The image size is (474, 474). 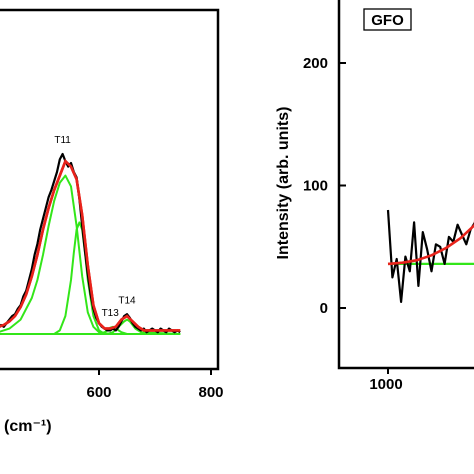 I want to click on left-series-group, so click(x=90, y=243).